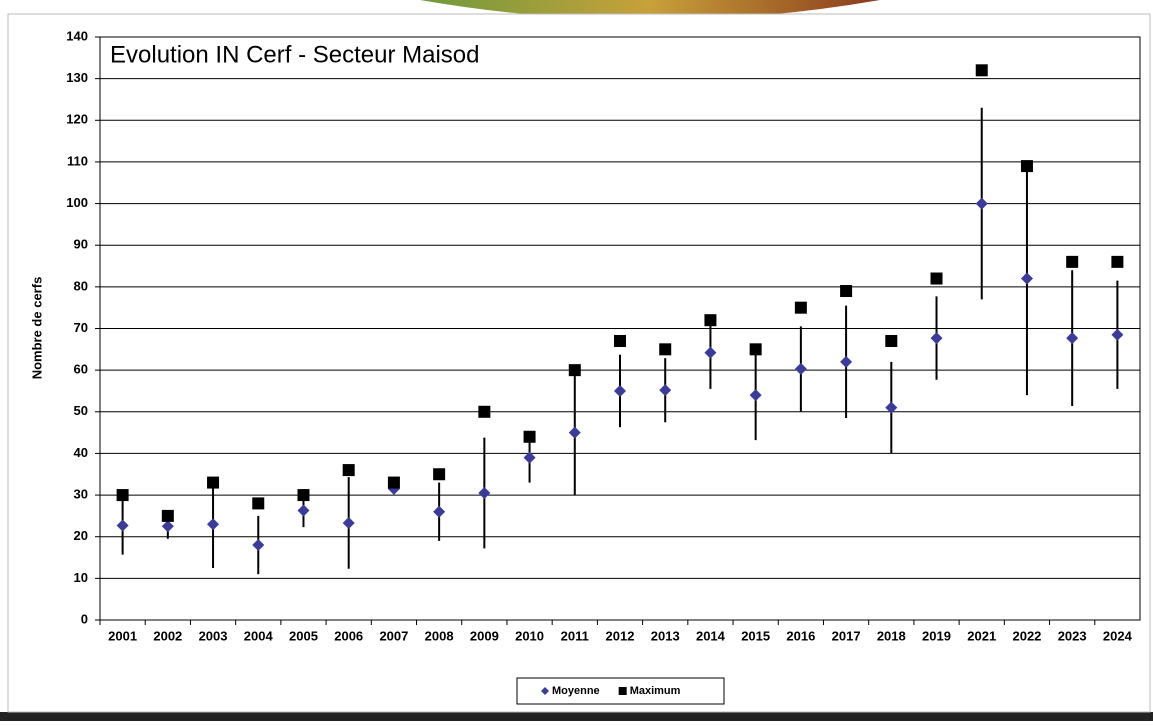  What do you see at coordinates (484, 635) in the screenshot?
I see `x-tick-label: 2009` at bounding box center [484, 635].